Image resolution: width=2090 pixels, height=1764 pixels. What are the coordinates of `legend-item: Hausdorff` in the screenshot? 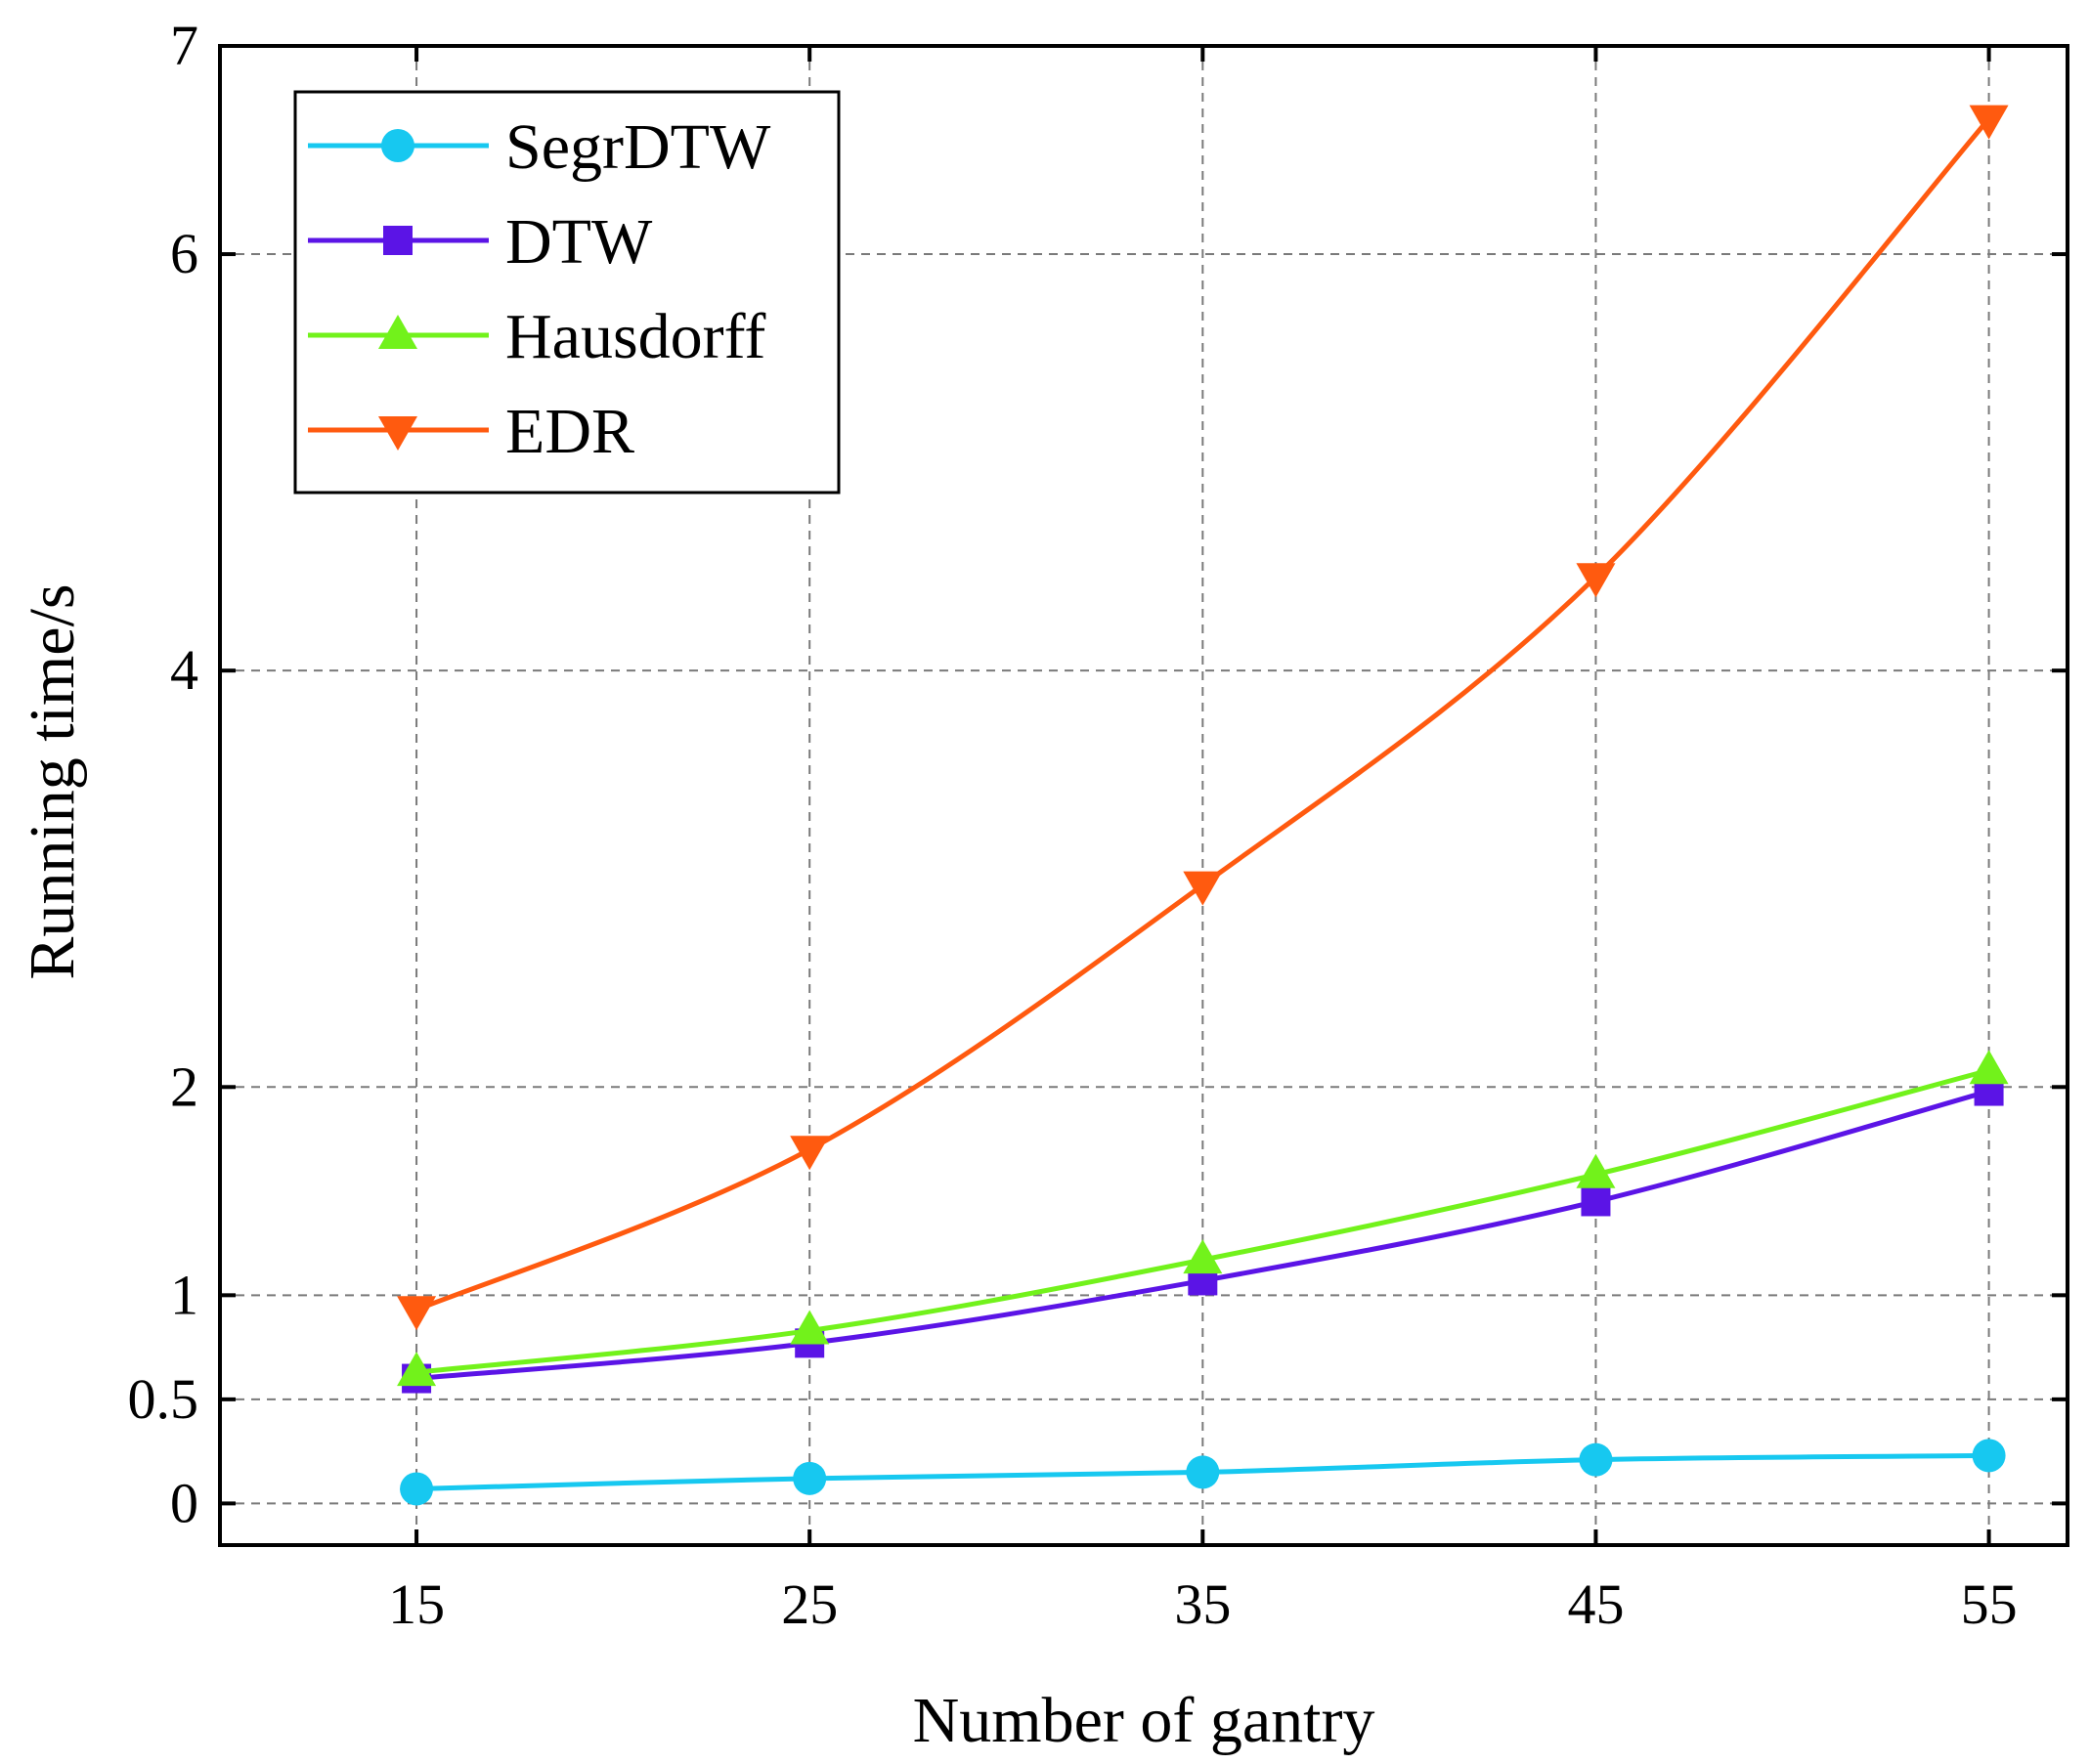 It's located at (536, 336).